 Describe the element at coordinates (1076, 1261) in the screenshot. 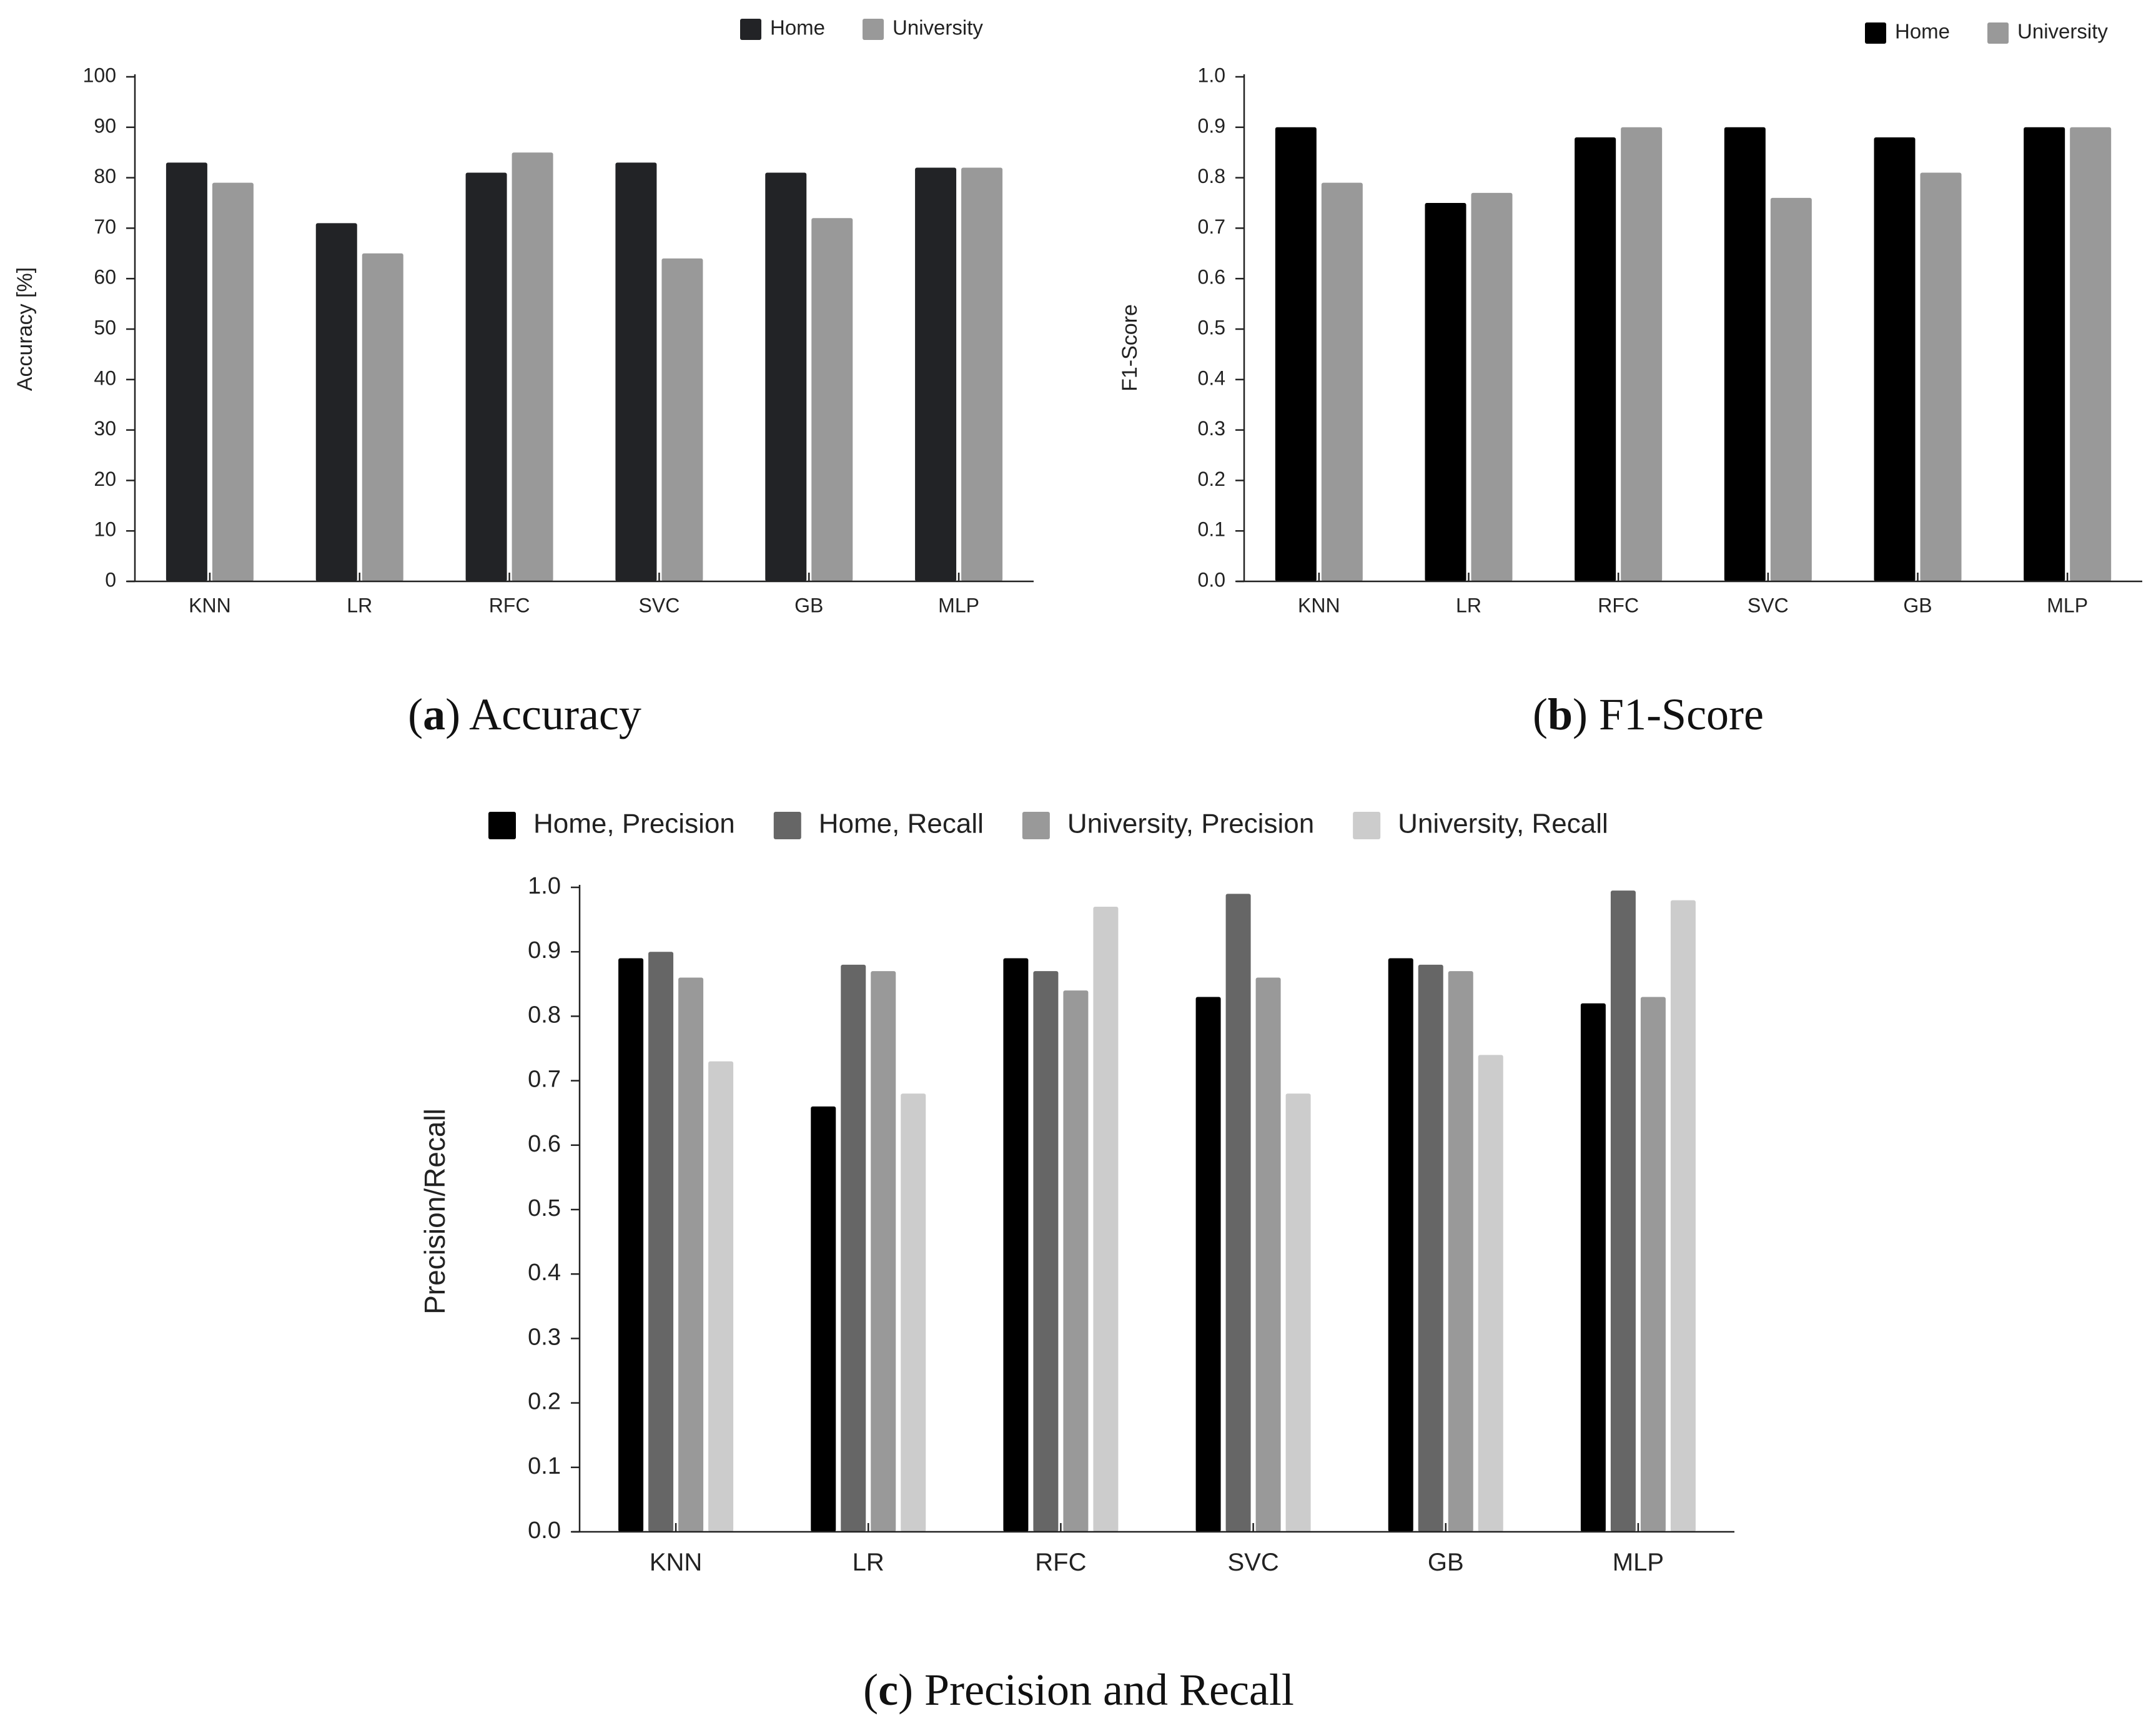

I see `bar-rfc-university-precision` at that location.